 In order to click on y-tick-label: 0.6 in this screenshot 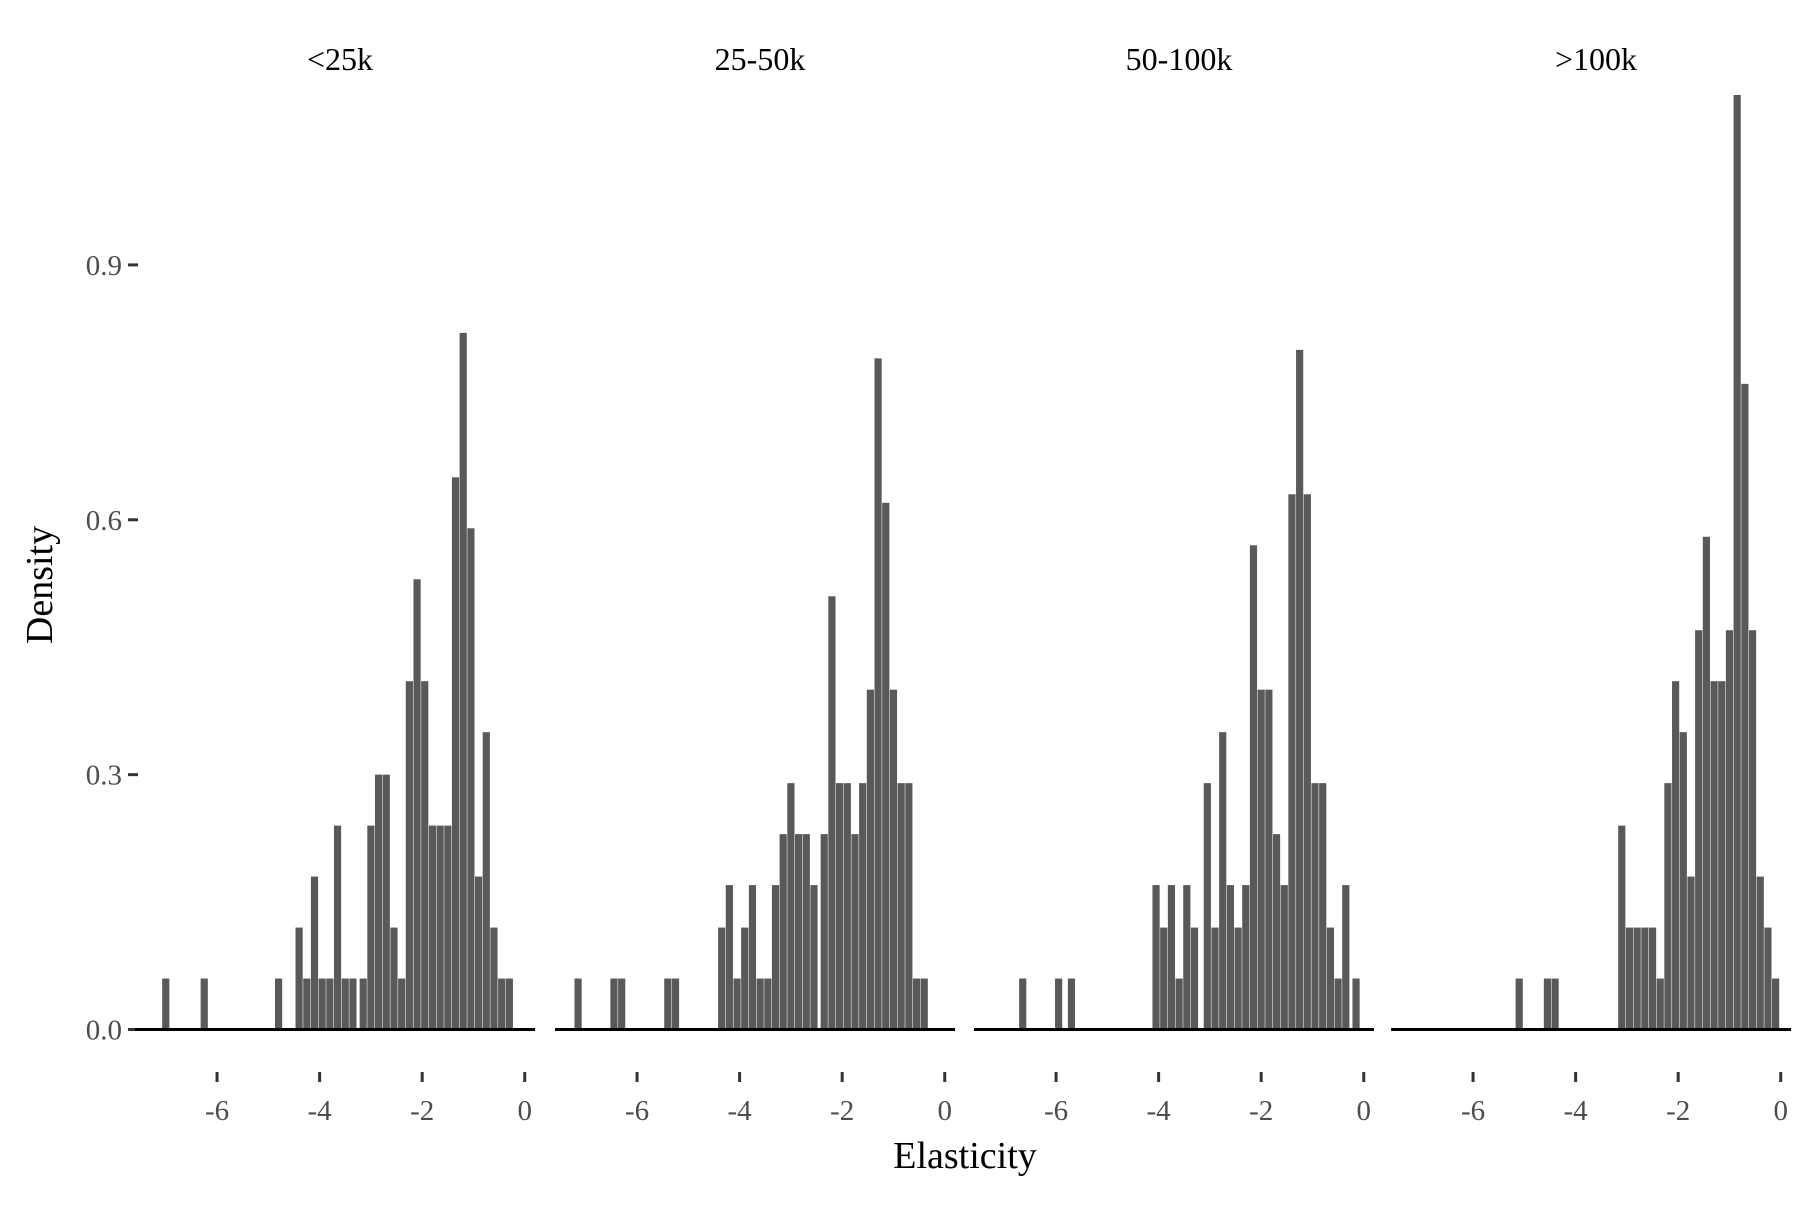, I will do `click(104, 521)`.